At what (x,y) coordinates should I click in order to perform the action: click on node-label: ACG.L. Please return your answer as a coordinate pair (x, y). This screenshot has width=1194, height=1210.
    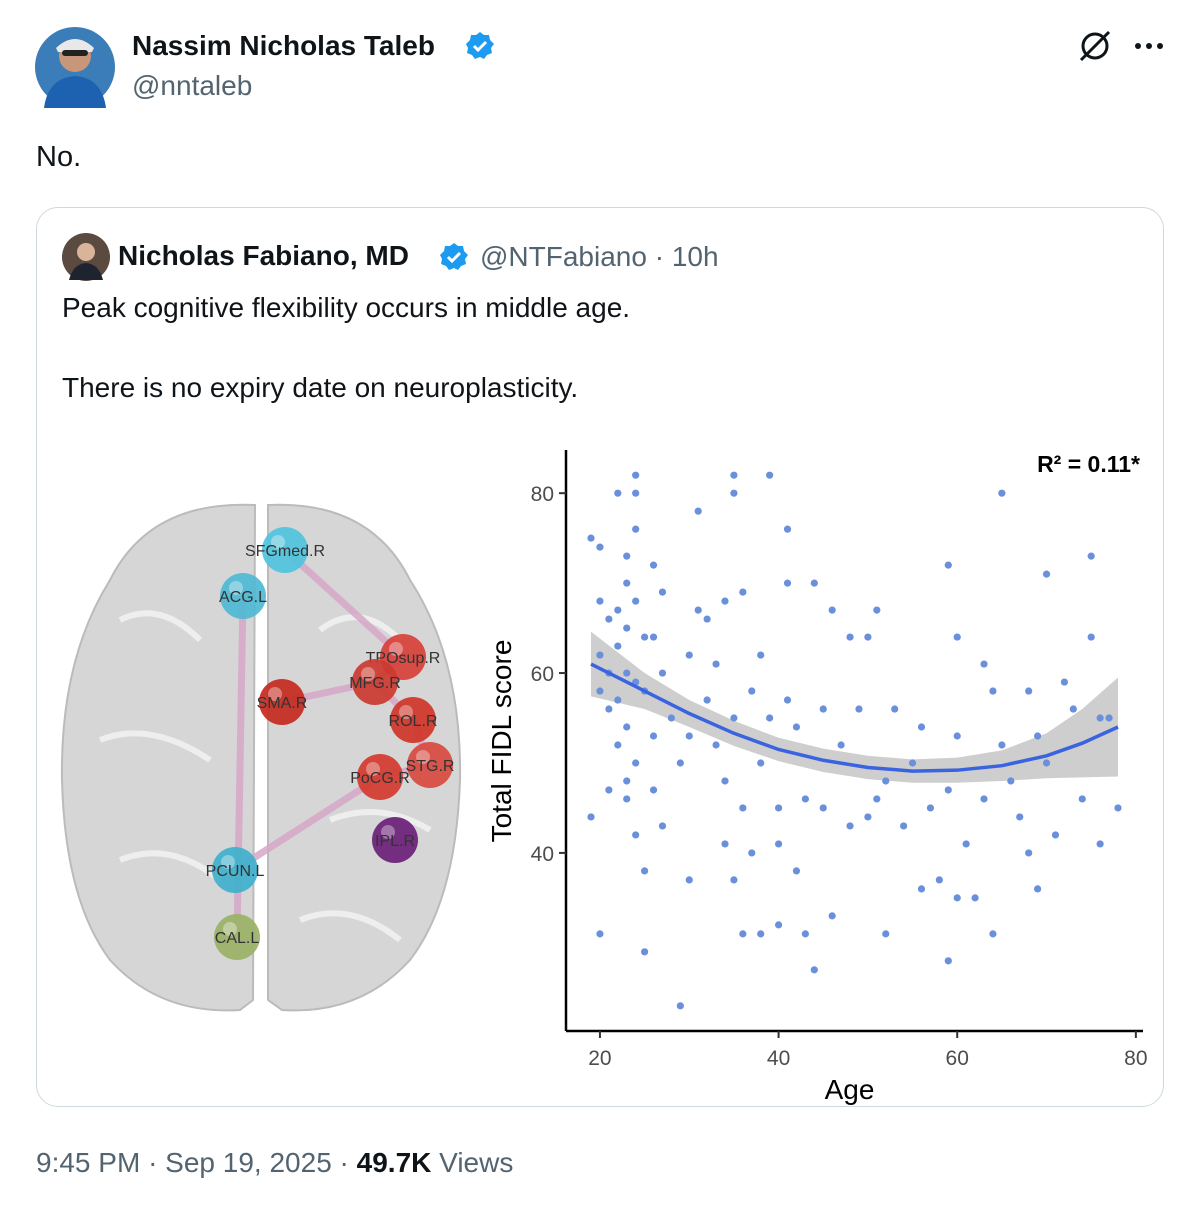
    Looking at the image, I should click on (243, 597).